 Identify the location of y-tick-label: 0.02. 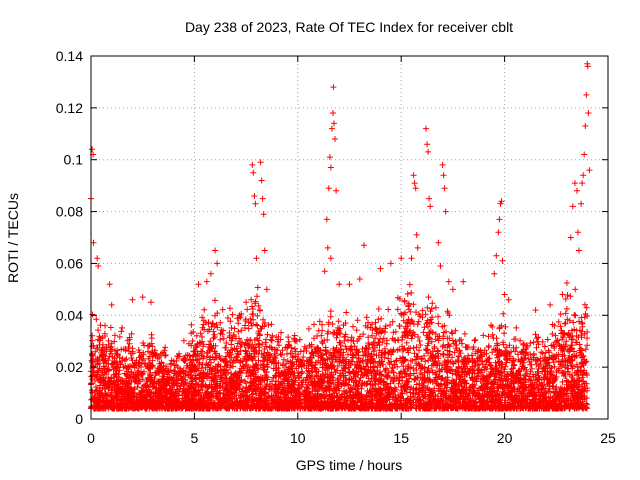
(69, 367).